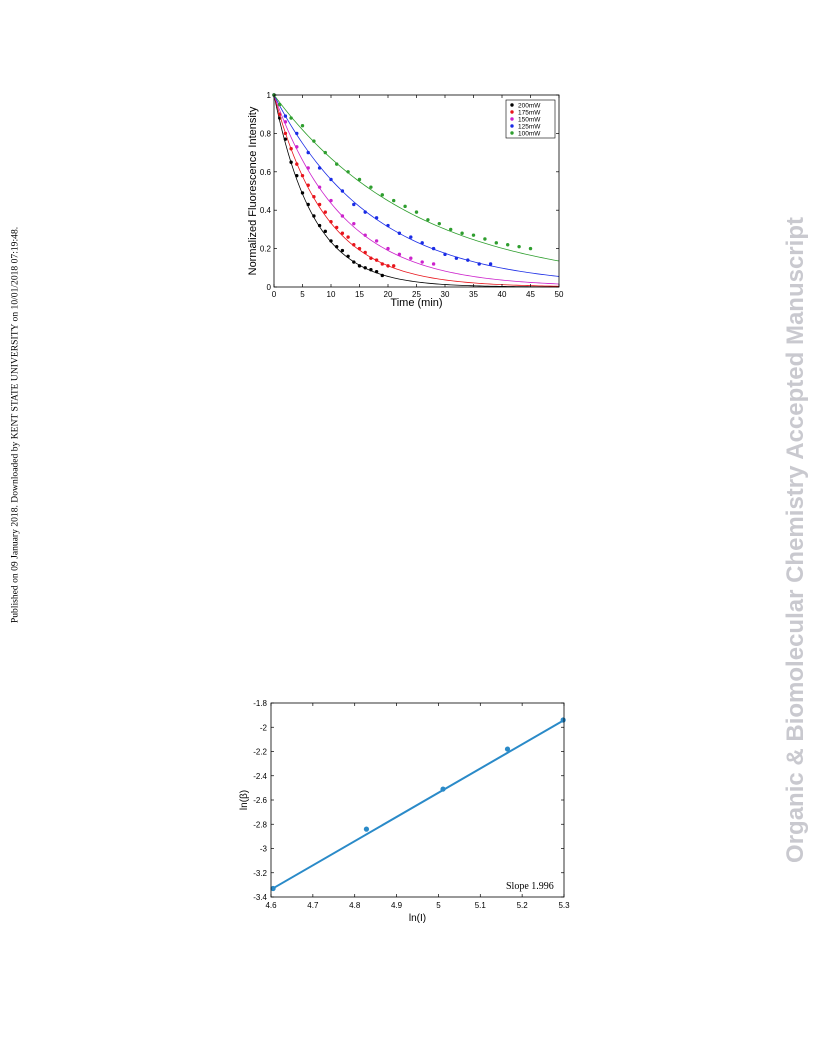  I want to click on chart1-y-tick-label: 0.4, so click(266, 210).